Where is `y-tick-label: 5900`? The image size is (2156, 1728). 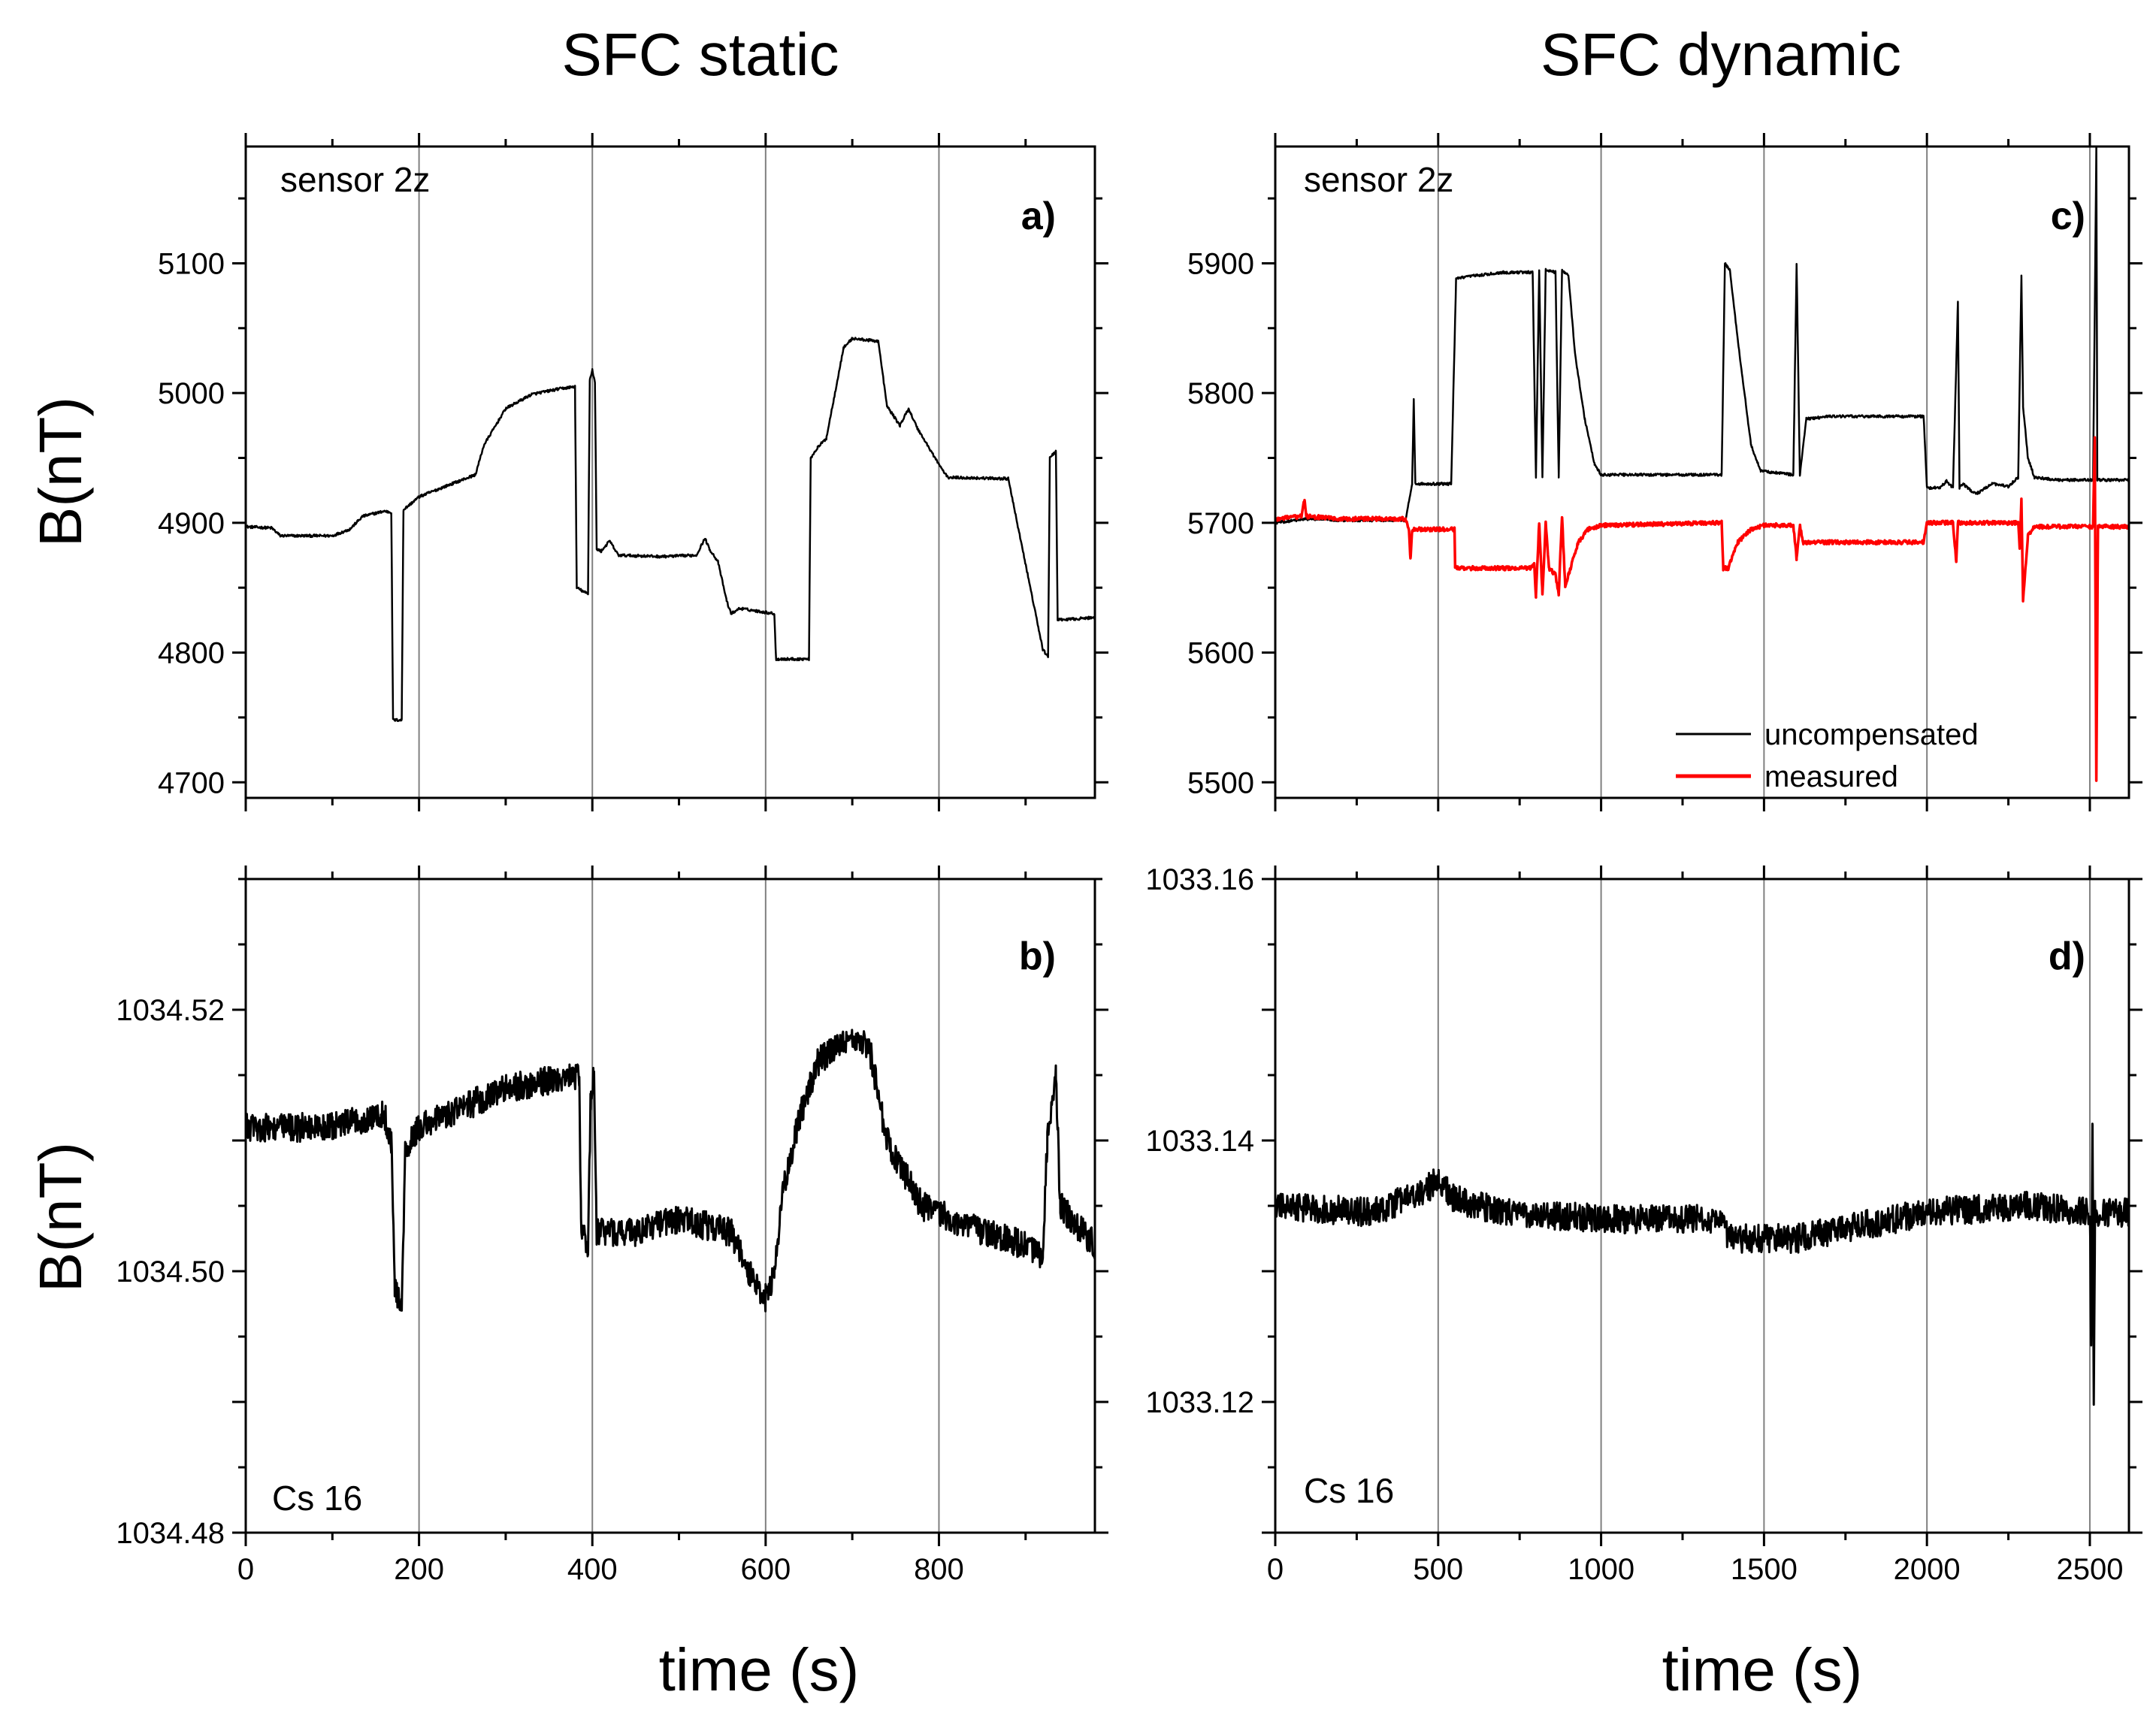 y-tick-label: 5900 is located at coordinates (1220, 263).